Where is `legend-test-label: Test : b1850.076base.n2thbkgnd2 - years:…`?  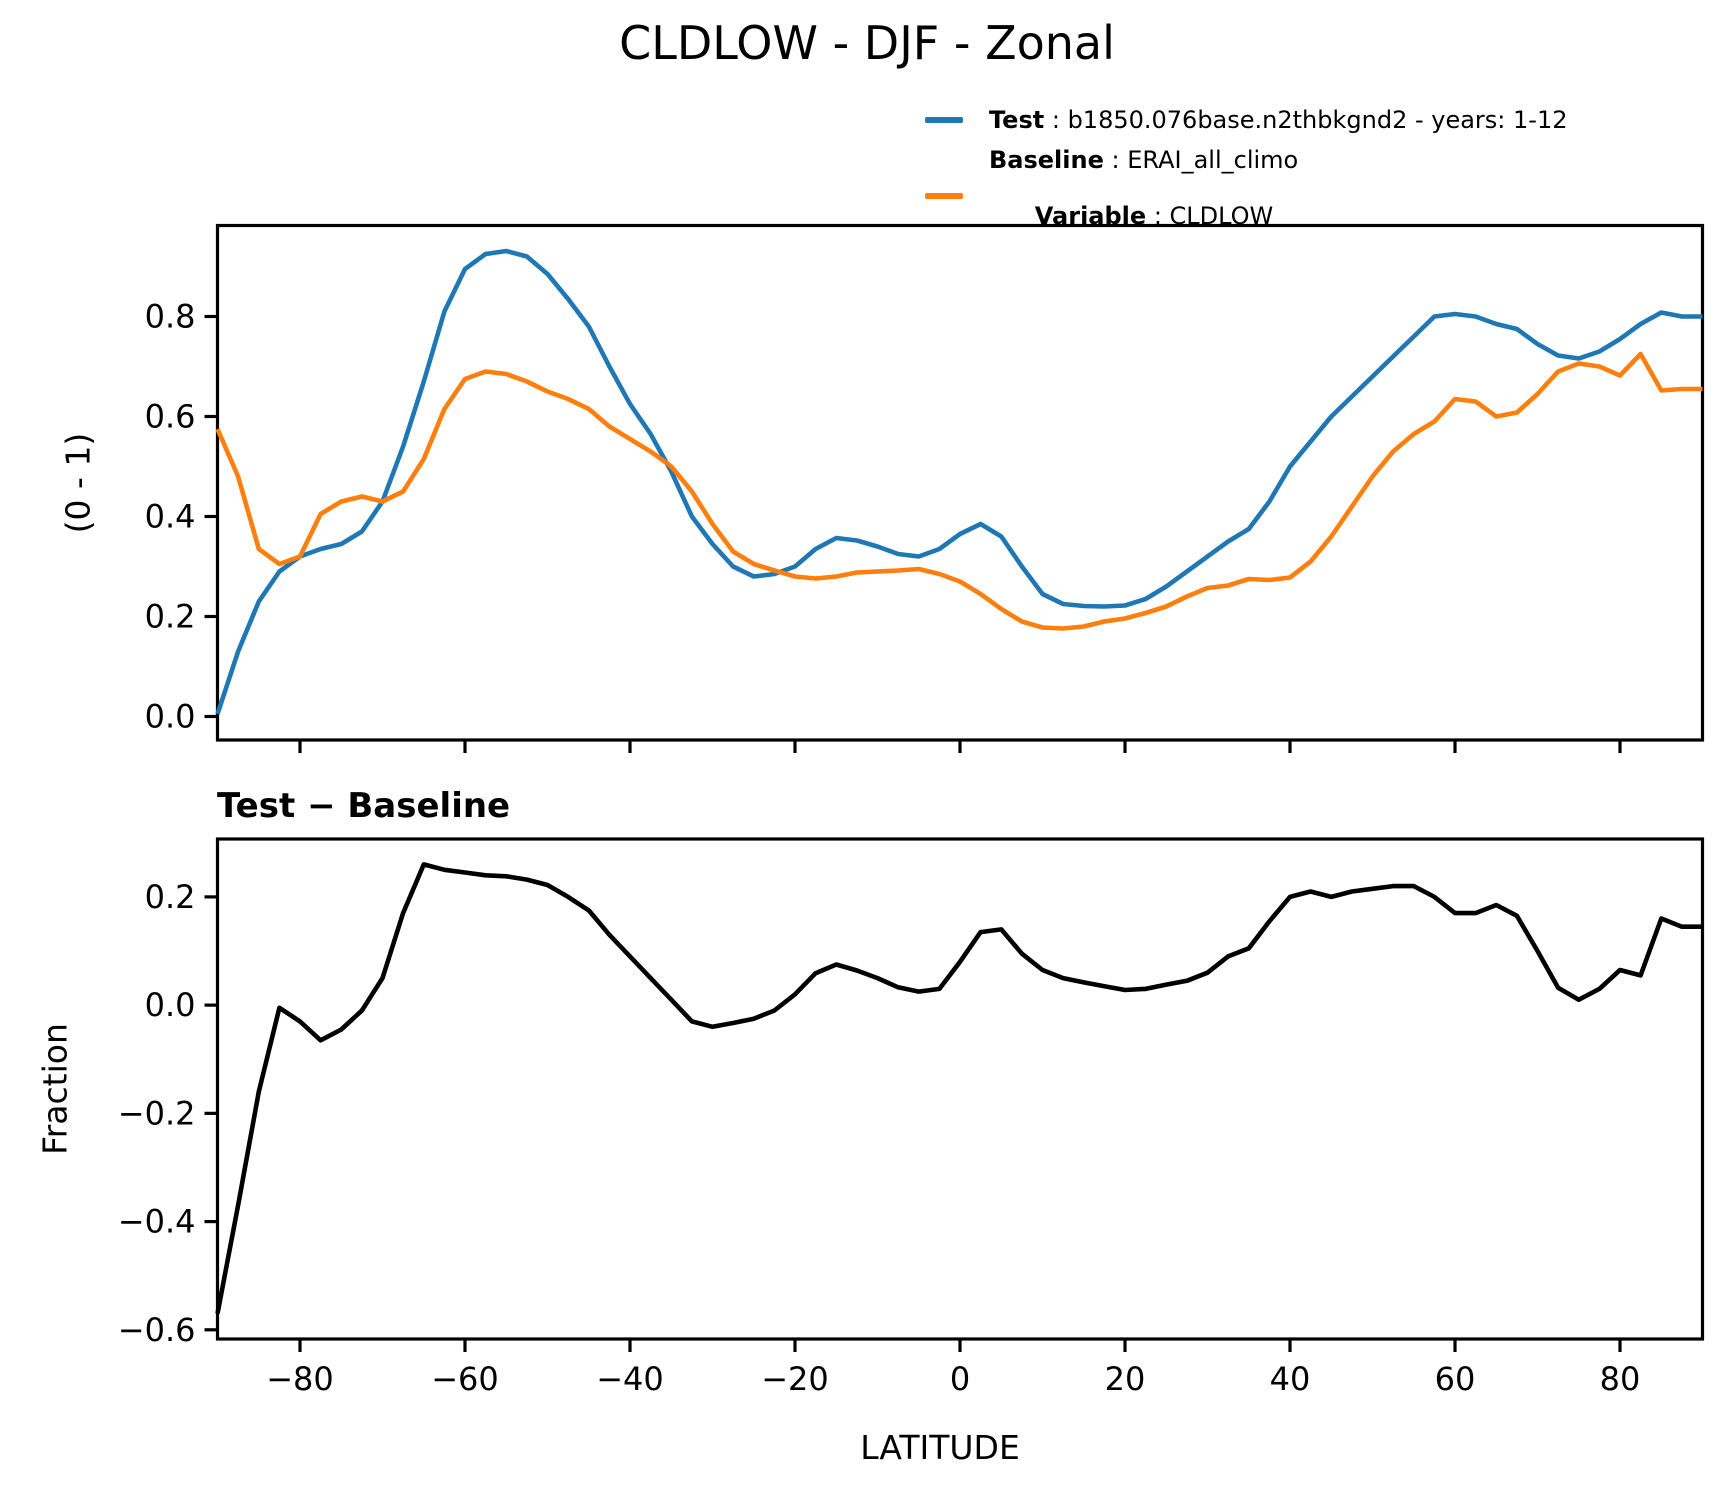 legend-test-label: Test : b1850.076base.n2thbkgnd2 - years:… is located at coordinates (1278, 120).